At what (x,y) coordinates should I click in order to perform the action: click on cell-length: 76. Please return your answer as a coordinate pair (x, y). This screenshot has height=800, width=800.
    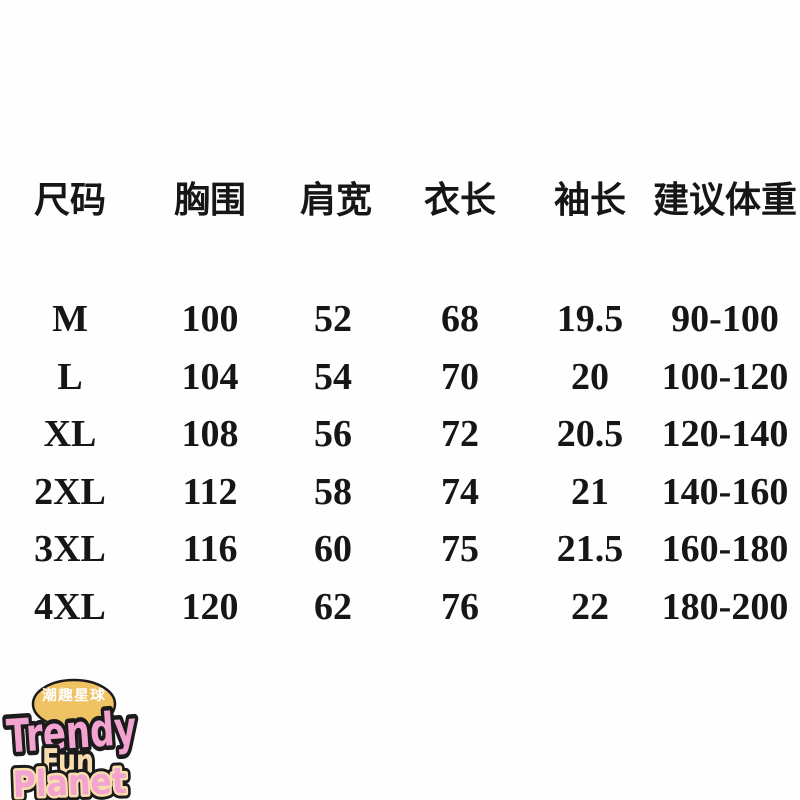
    Looking at the image, I should click on (460, 606).